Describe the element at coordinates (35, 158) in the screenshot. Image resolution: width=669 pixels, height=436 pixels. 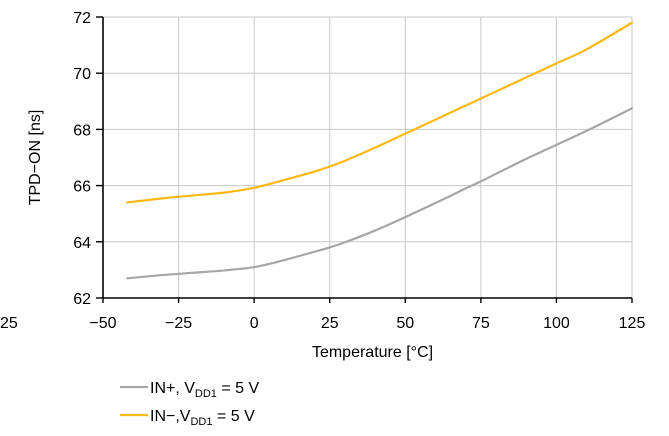
I see `y-axis-title: TPD−ON [ns]` at that location.